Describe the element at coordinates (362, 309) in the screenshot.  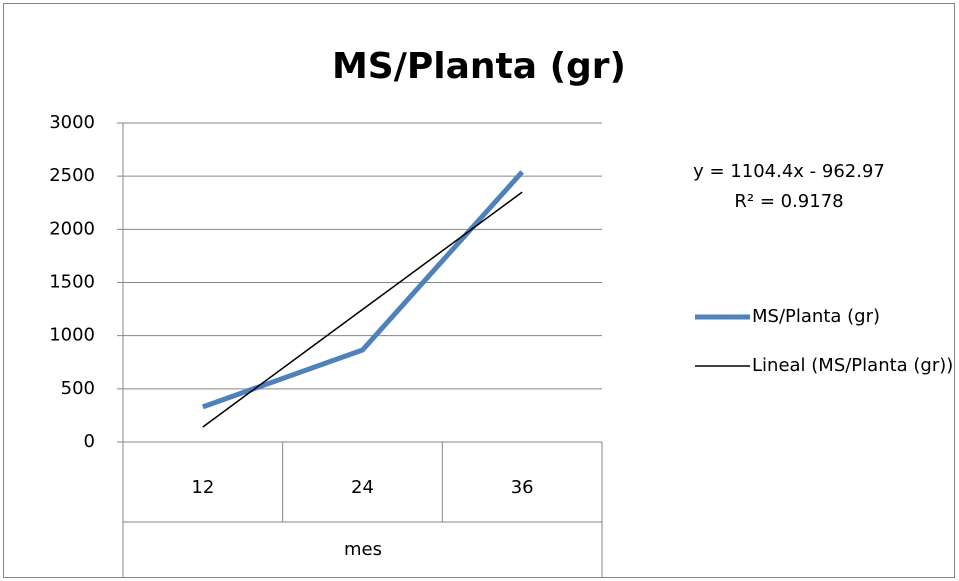
I see `trend-line` at that location.